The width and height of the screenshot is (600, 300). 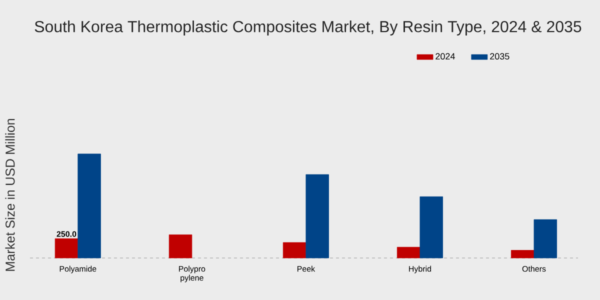 I want to click on x-tick-label: Peek, so click(x=306, y=269).